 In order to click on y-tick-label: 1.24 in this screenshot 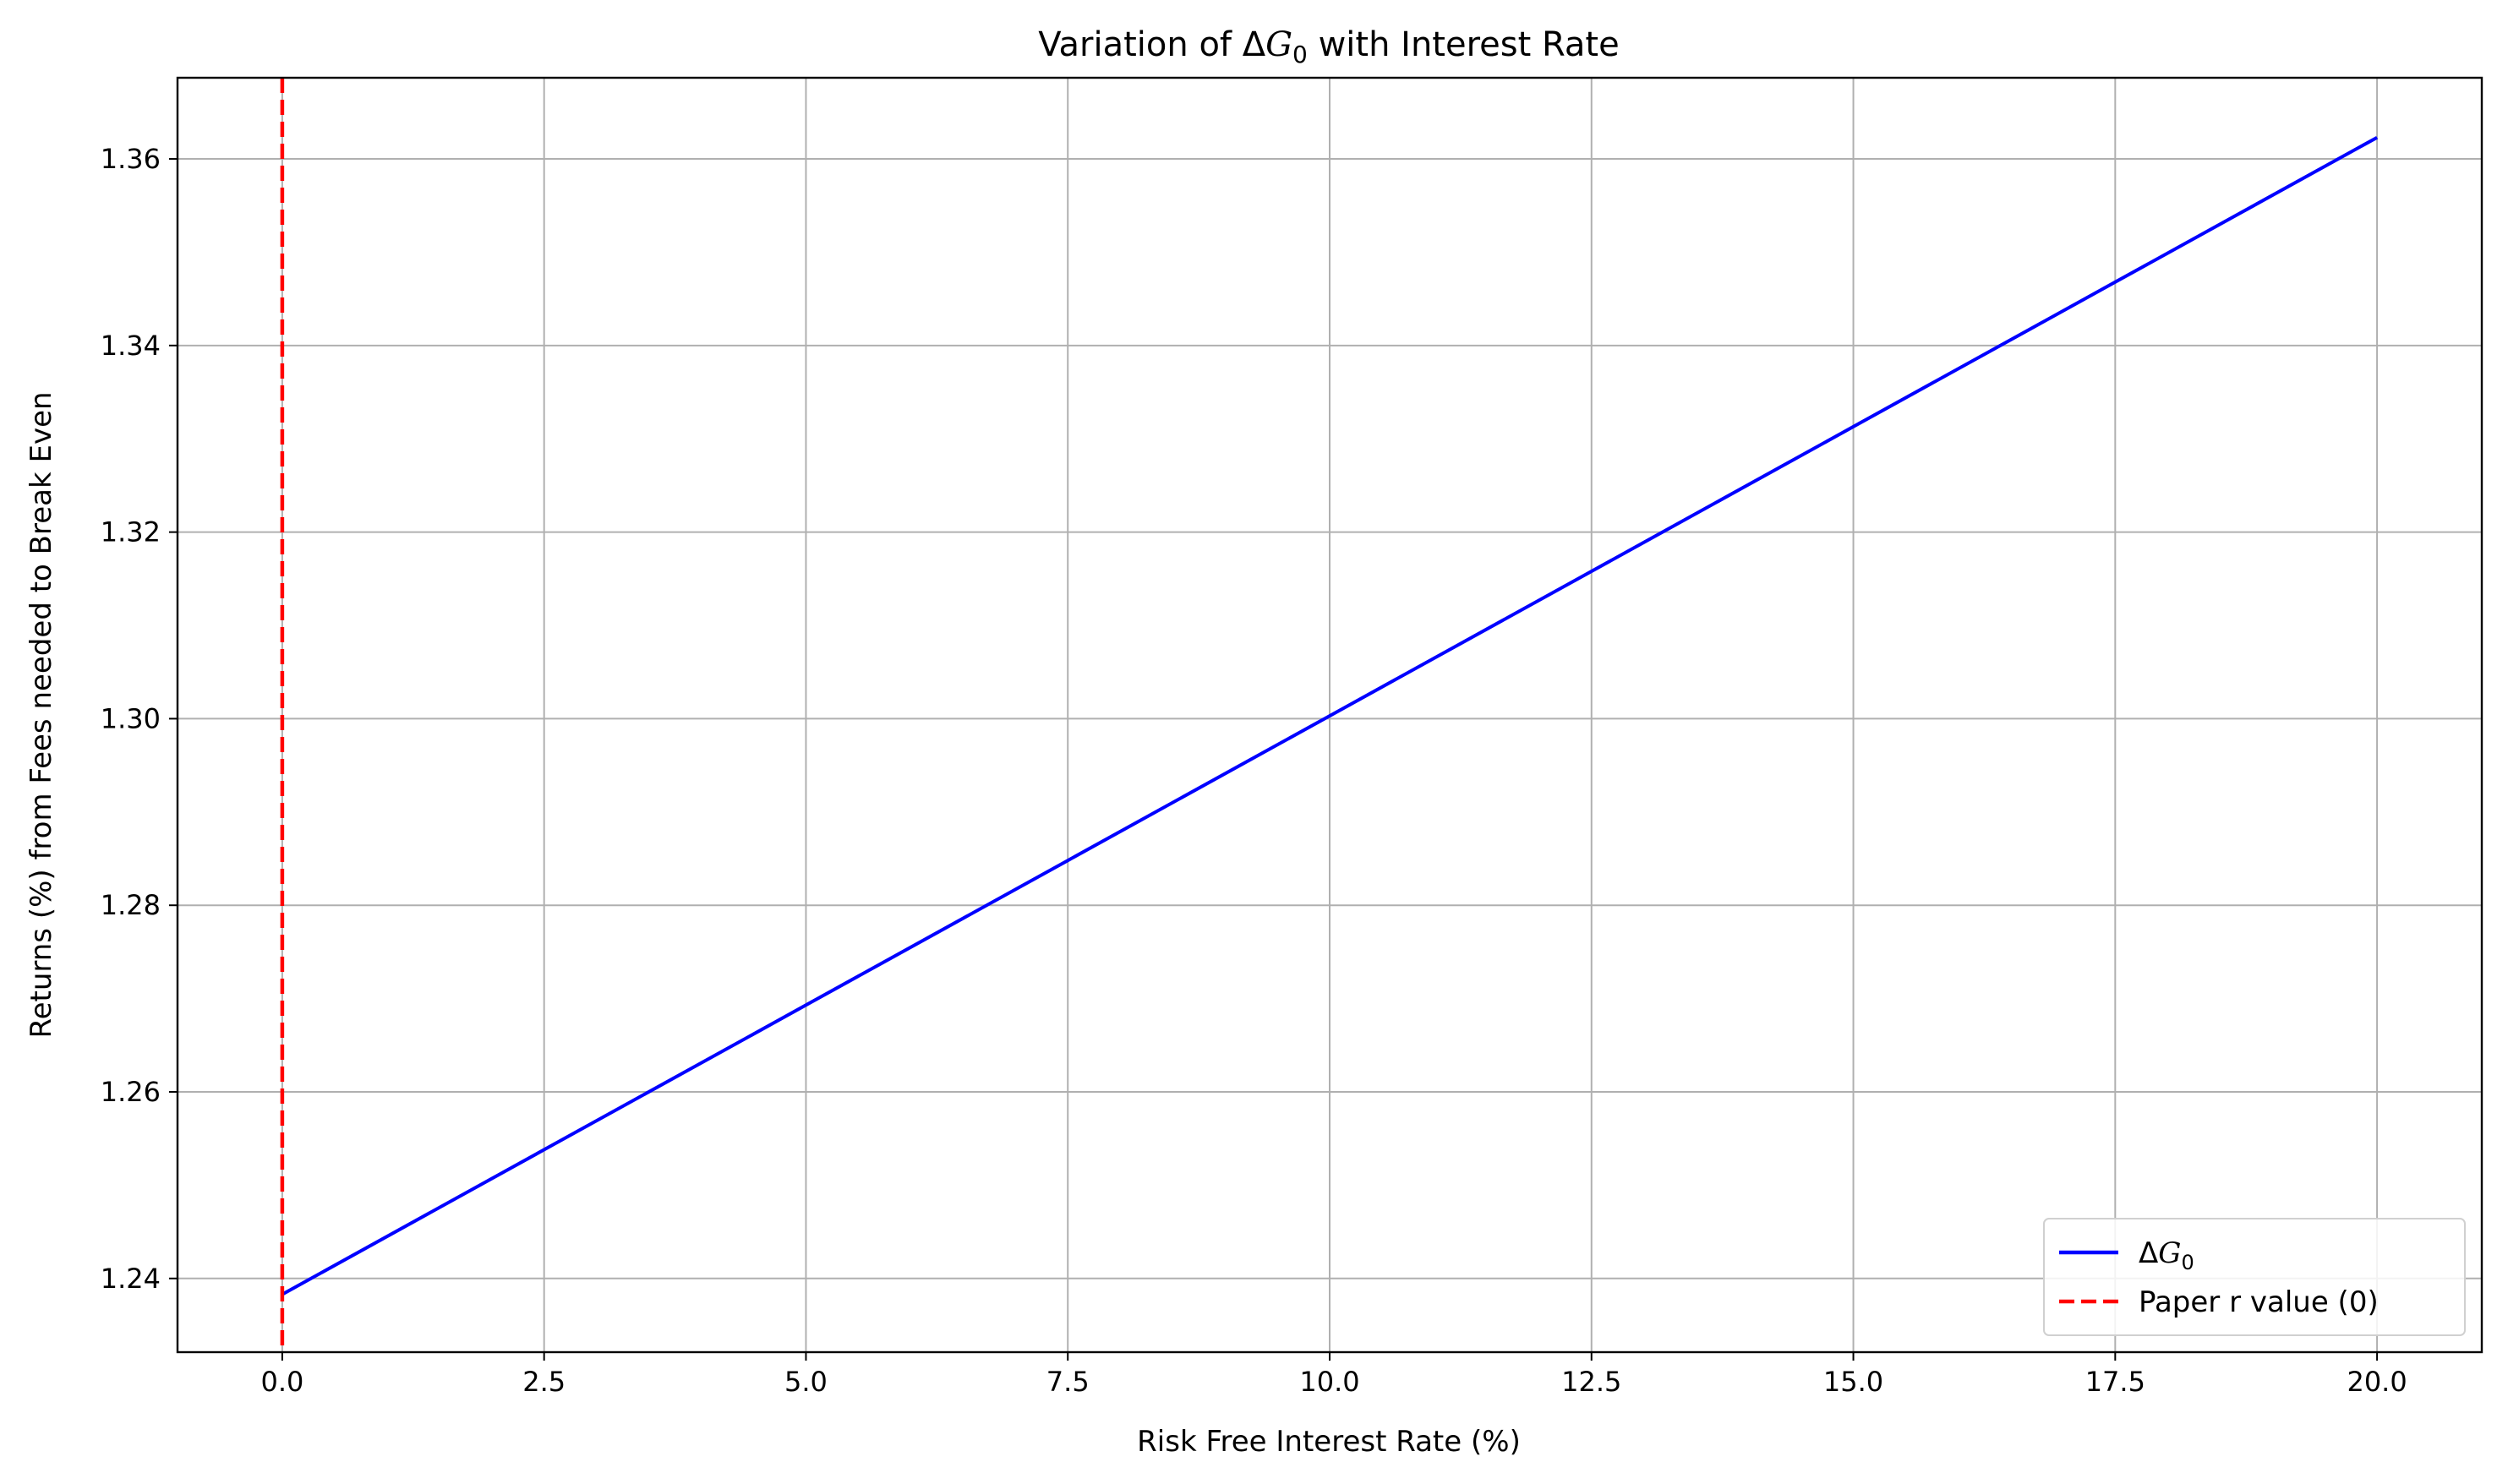, I will do `click(131, 1279)`.